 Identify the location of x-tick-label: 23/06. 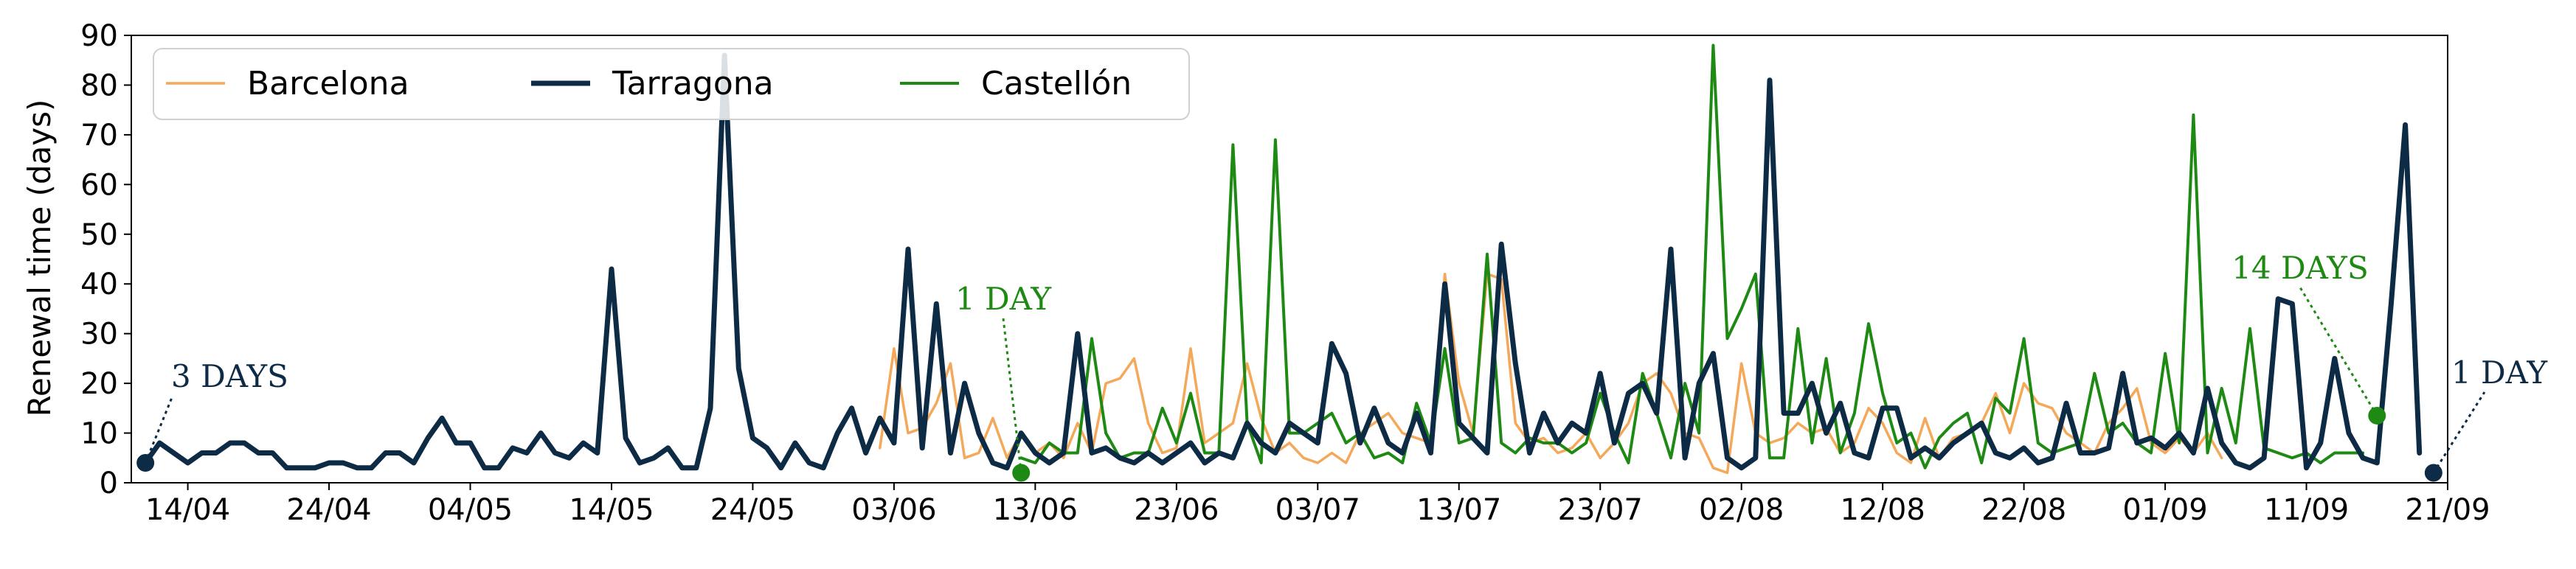
(1177, 510).